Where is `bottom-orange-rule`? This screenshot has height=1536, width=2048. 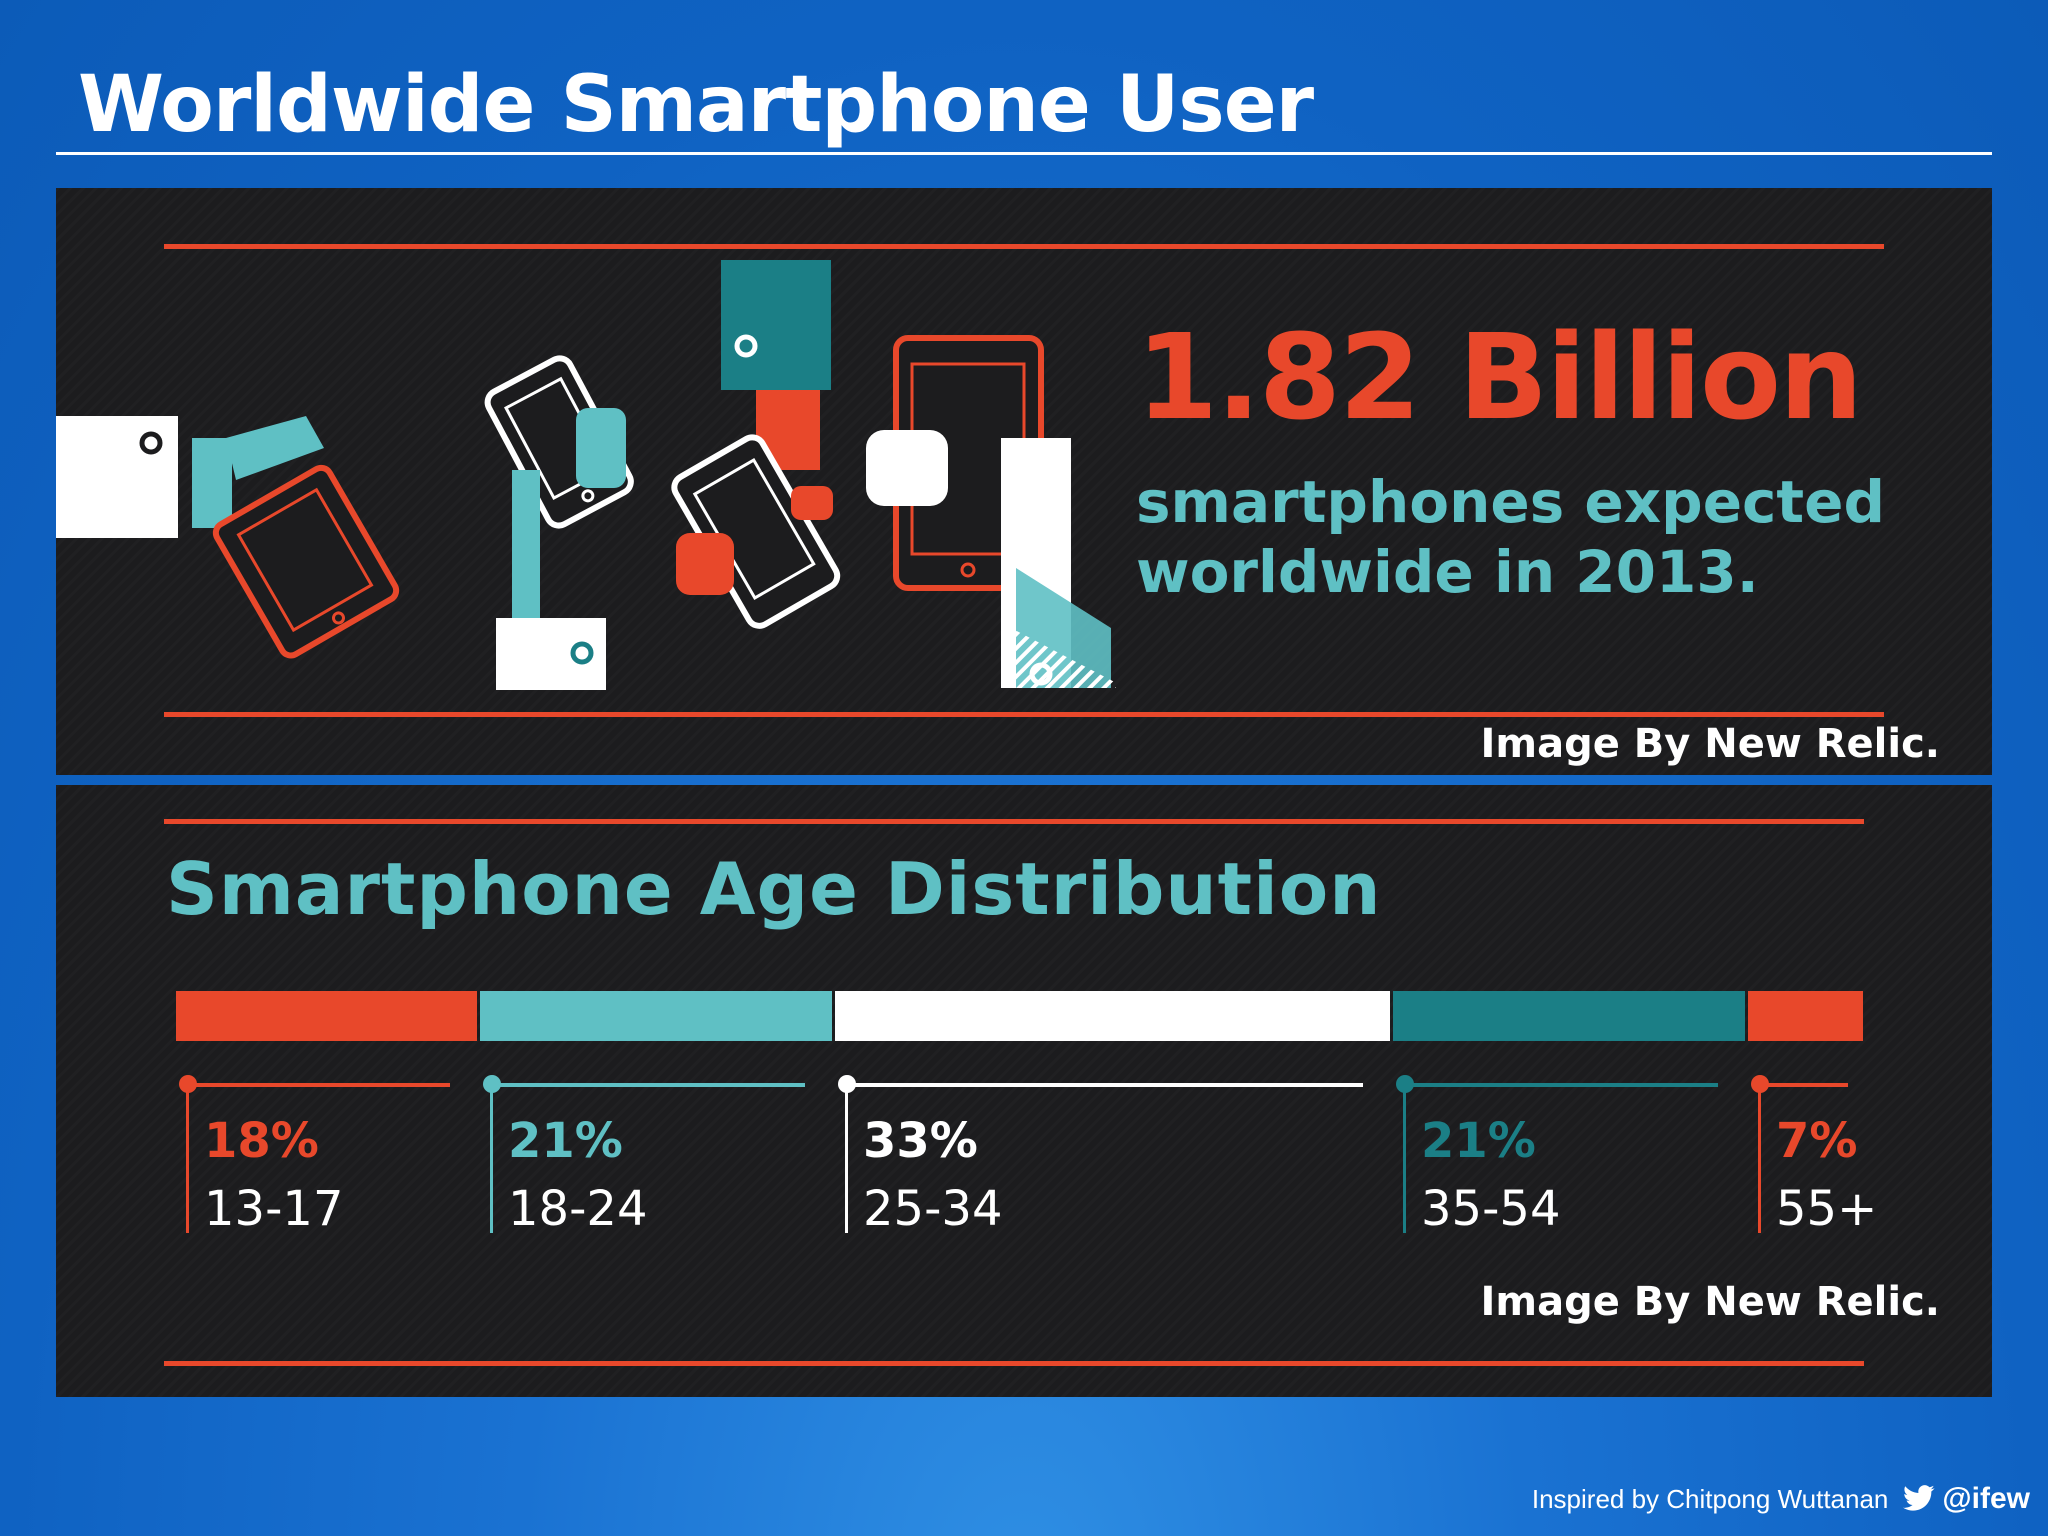
bottom-orange-rule is located at coordinates (1024, 714).